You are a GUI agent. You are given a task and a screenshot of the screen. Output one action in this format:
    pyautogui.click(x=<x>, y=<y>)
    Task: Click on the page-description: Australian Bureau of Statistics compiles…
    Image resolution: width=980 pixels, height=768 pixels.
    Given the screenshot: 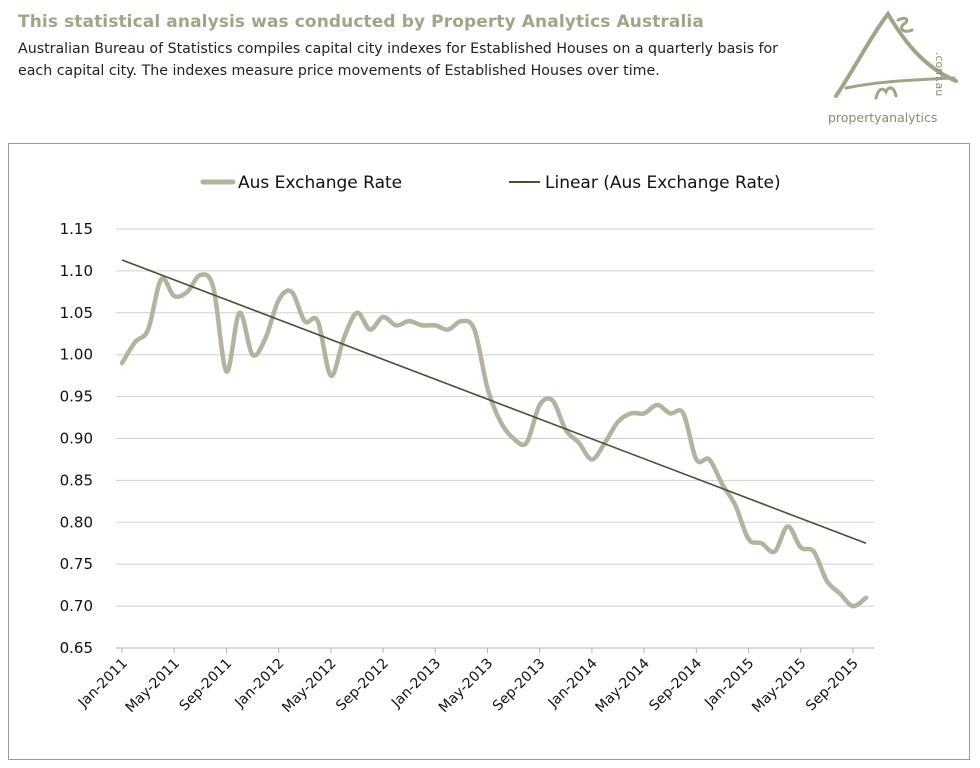 What is the action you would take?
    pyautogui.click(x=398, y=60)
    